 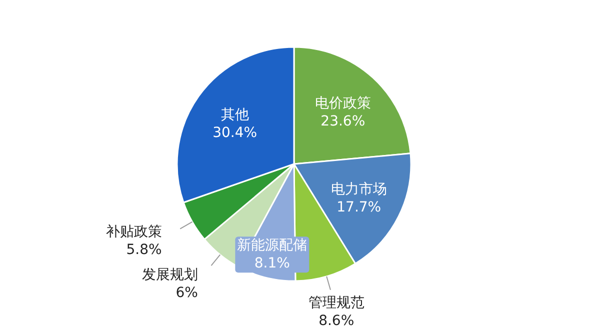 What do you see at coordinates (272, 264) in the screenshot?
I see `data-label: 8.1%` at bounding box center [272, 264].